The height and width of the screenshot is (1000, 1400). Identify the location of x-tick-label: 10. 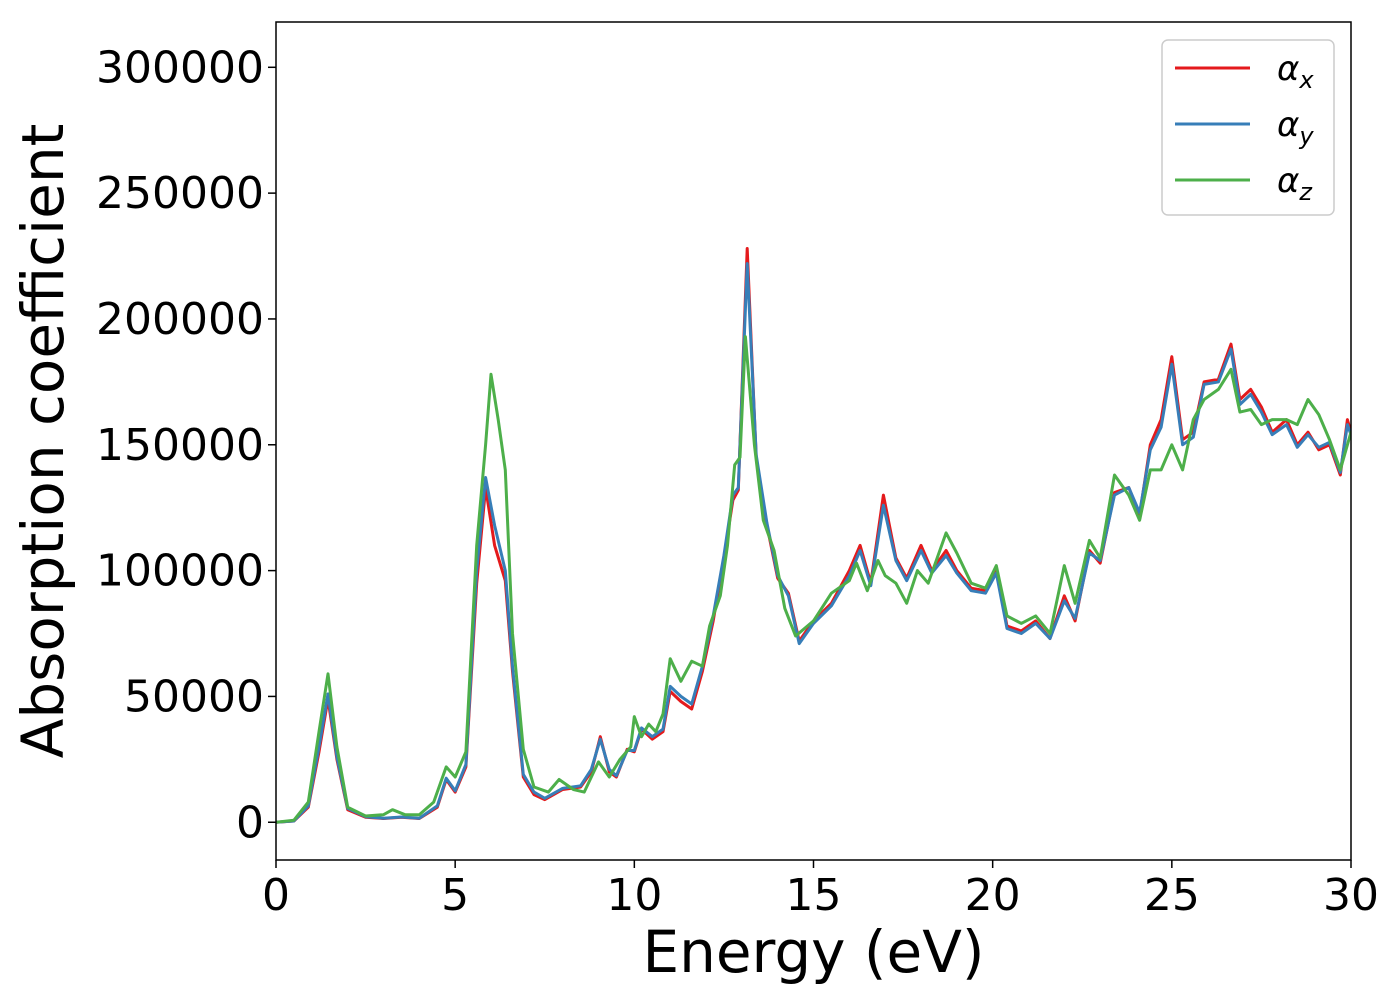
(634, 895).